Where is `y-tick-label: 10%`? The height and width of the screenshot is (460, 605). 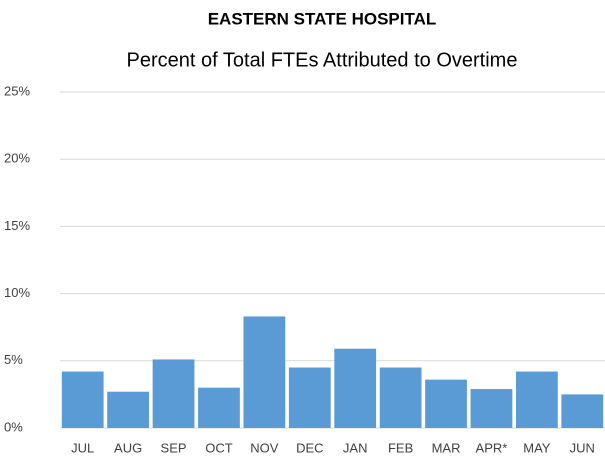
y-tick-label: 10% is located at coordinates (17, 292).